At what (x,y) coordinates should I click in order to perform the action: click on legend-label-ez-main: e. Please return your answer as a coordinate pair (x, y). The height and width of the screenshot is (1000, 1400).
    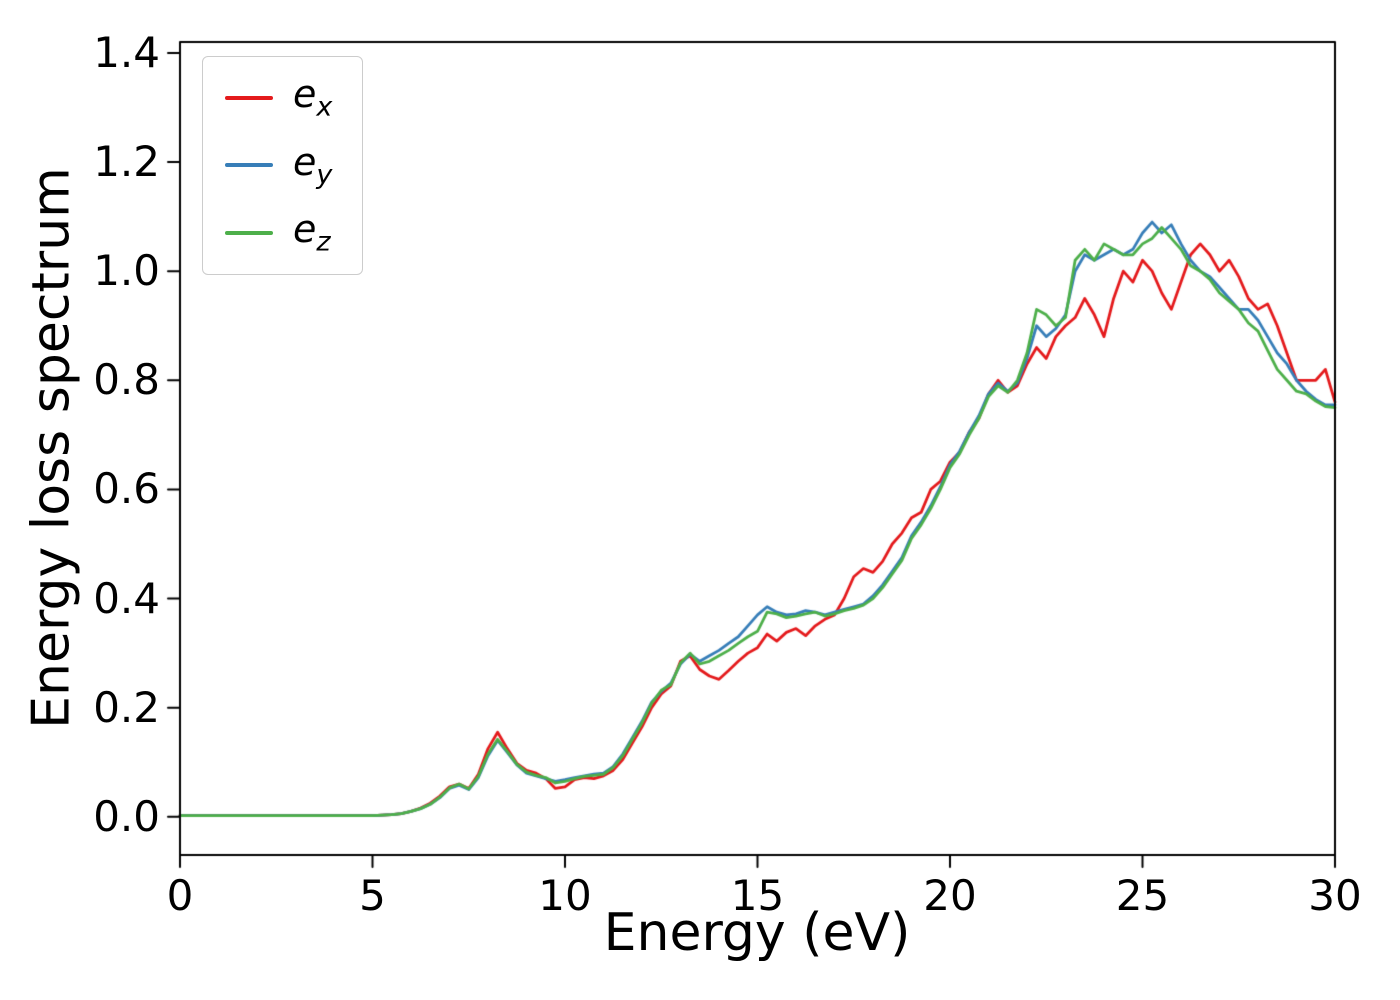
    Looking at the image, I should click on (305, 229).